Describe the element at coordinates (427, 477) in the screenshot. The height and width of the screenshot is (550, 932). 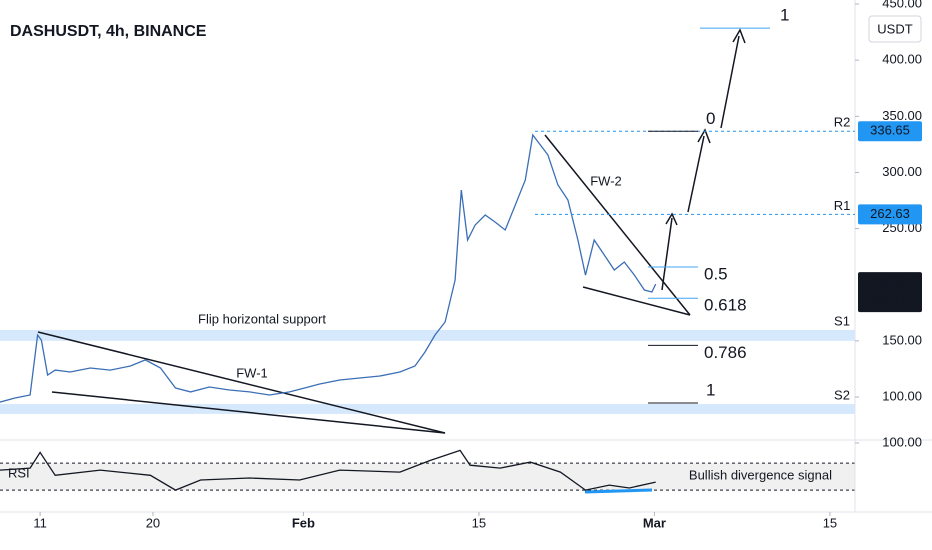
I see `rsi-band` at that location.